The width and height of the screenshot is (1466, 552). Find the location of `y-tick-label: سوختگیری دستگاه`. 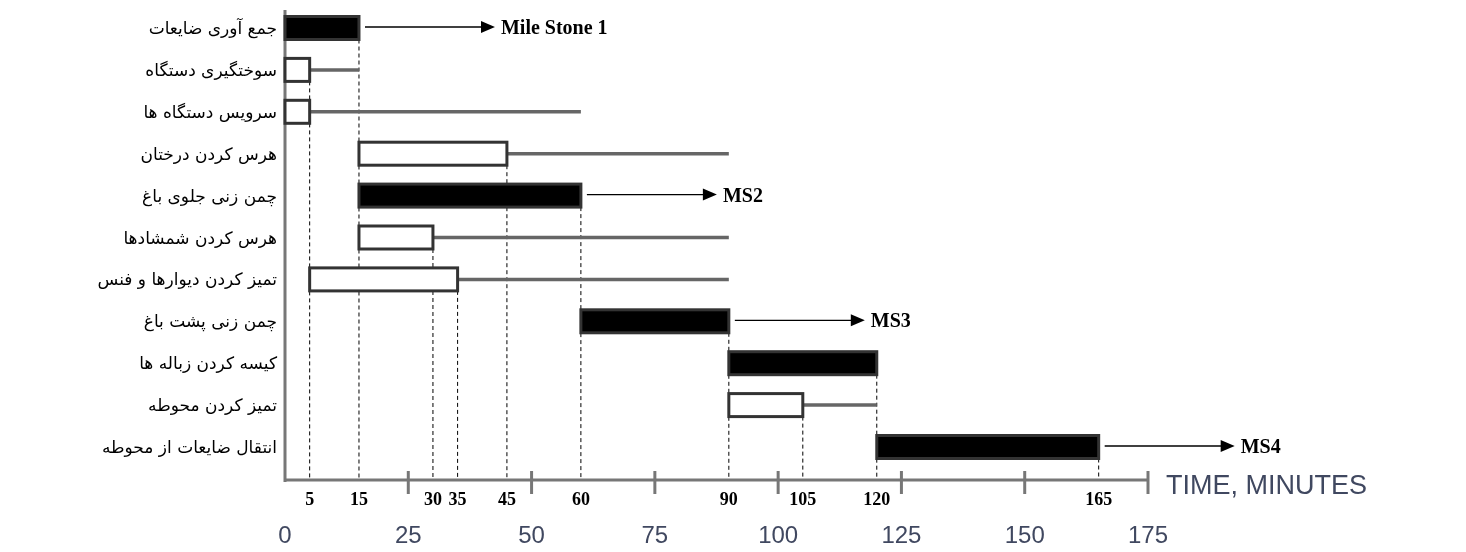

y-tick-label: سوختگیری دستگاه is located at coordinates (211, 69).